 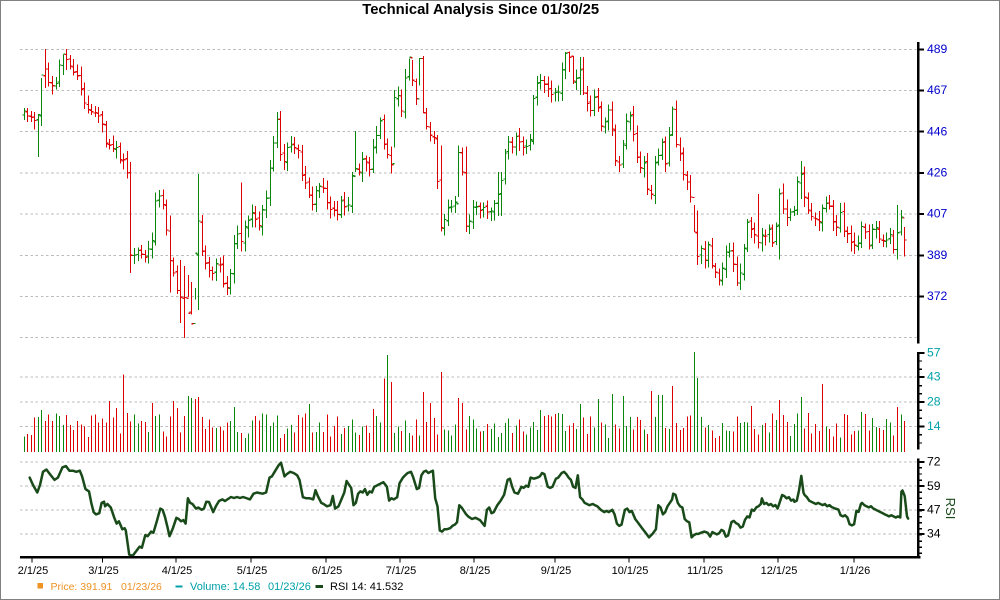 What do you see at coordinates (82, 587) in the screenshot?
I see `svg-text: Price: 391.91` at bounding box center [82, 587].